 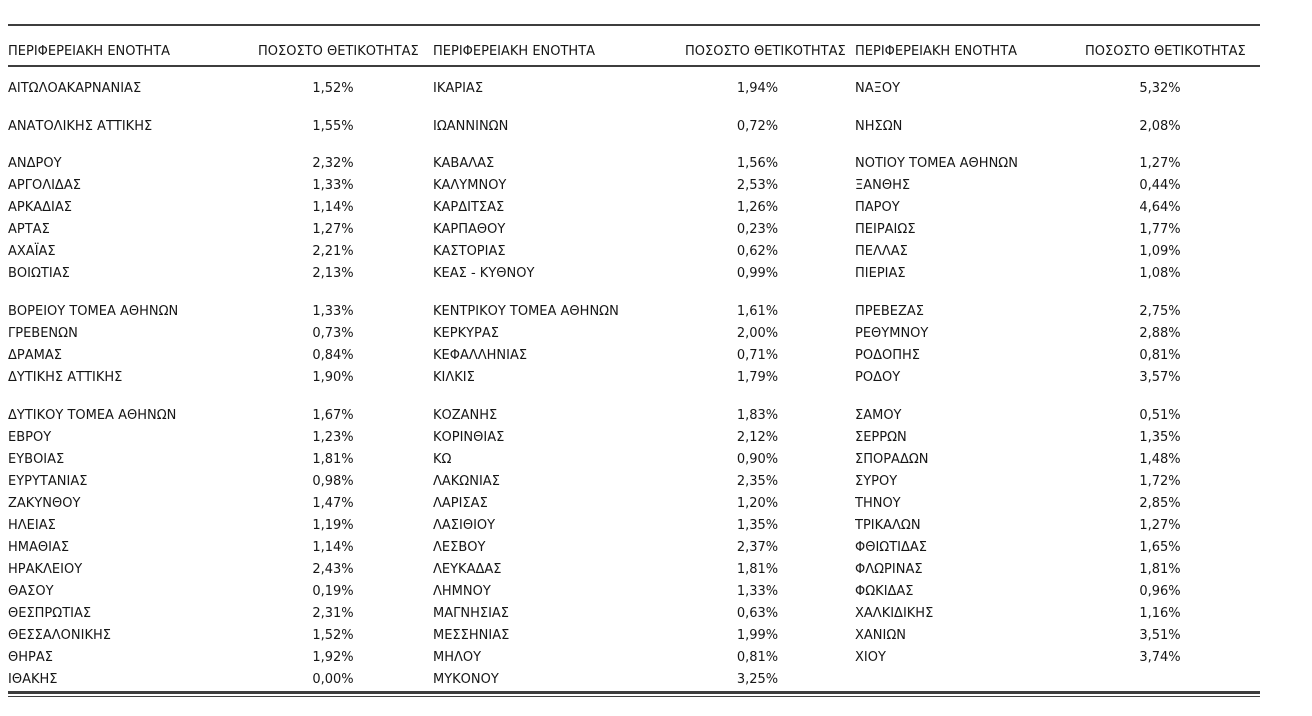 I want to click on positivity-cell: 0,44%, so click(x=1160, y=185).